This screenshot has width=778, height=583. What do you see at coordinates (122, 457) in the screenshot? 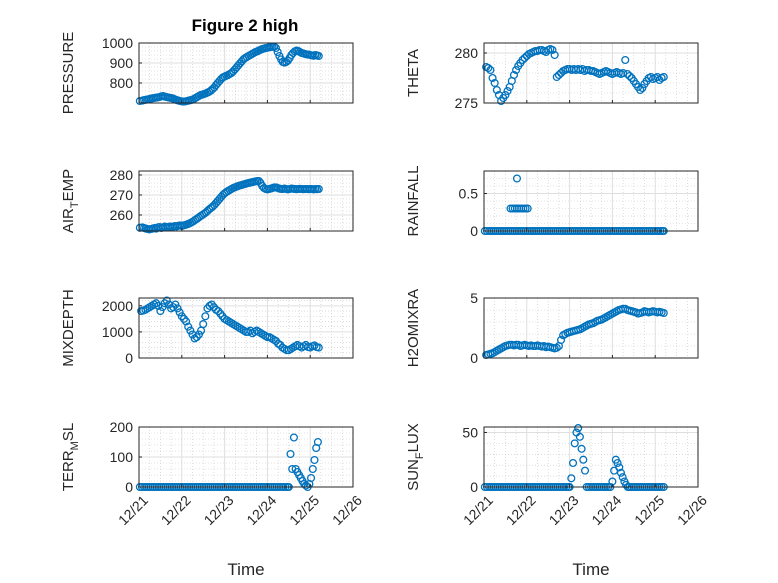
I see `y-tick-label: 100` at bounding box center [122, 457].